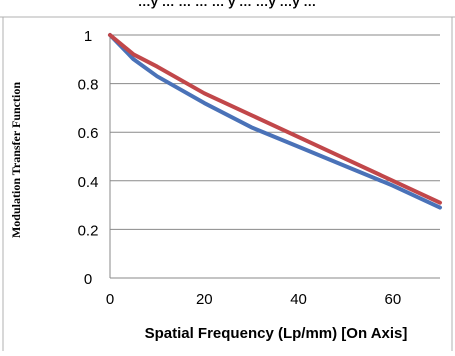  What do you see at coordinates (298, 299) in the screenshot?
I see `x-tick-label: 40` at bounding box center [298, 299].